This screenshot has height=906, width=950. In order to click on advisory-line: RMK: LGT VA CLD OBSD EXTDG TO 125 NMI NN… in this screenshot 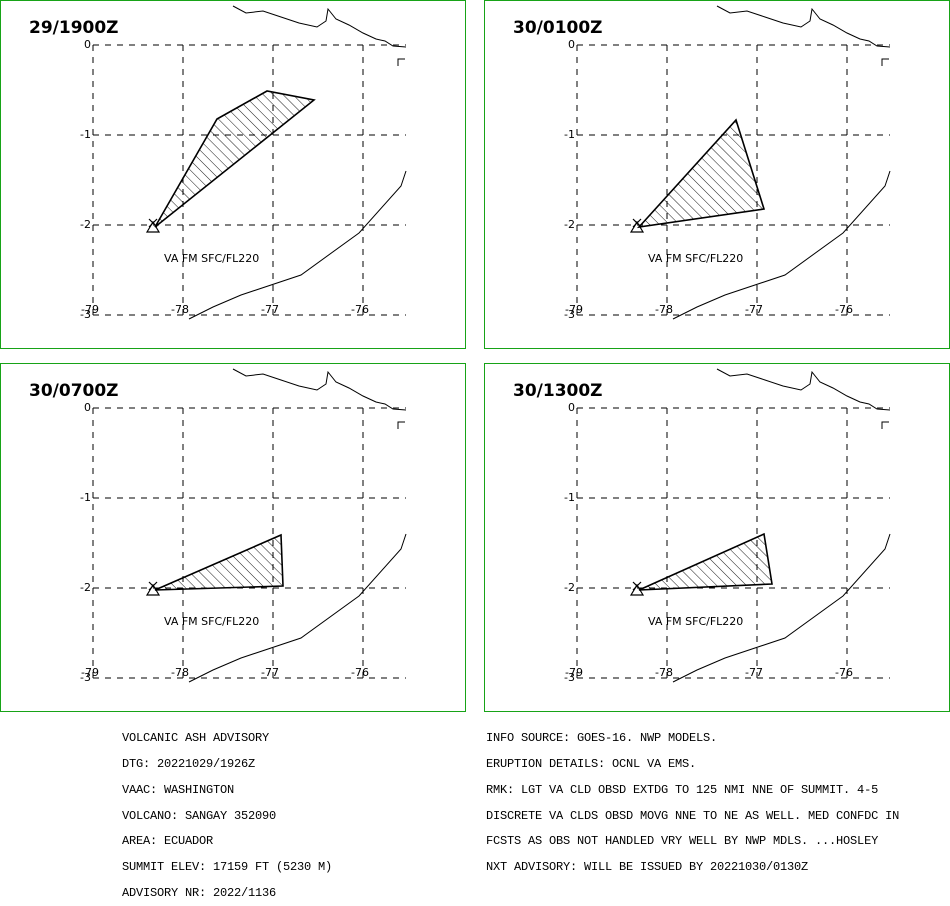, I will do `click(682, 789)`.